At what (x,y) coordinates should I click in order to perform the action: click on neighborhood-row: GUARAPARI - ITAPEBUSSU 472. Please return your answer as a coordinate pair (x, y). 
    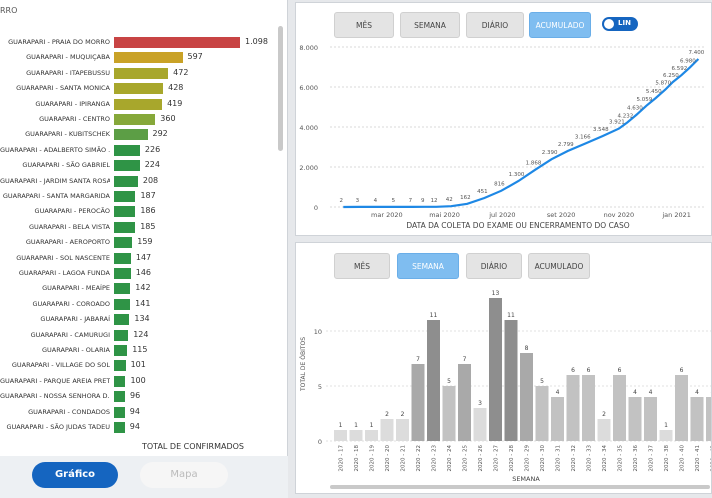
    Looking at the image, I should click on (140, 73).